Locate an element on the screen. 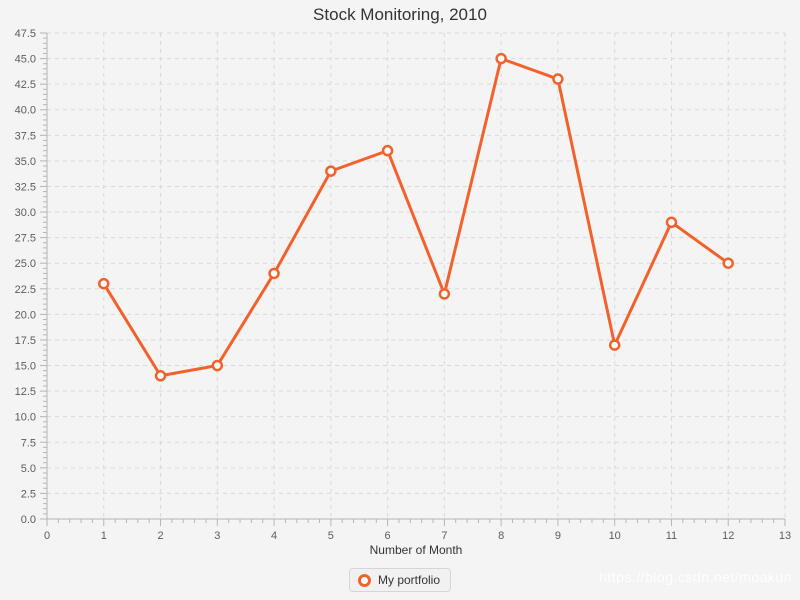 This screenshot has height=600, width=800. y-tick-label: 17.5 is located at coordinates (25, 341).